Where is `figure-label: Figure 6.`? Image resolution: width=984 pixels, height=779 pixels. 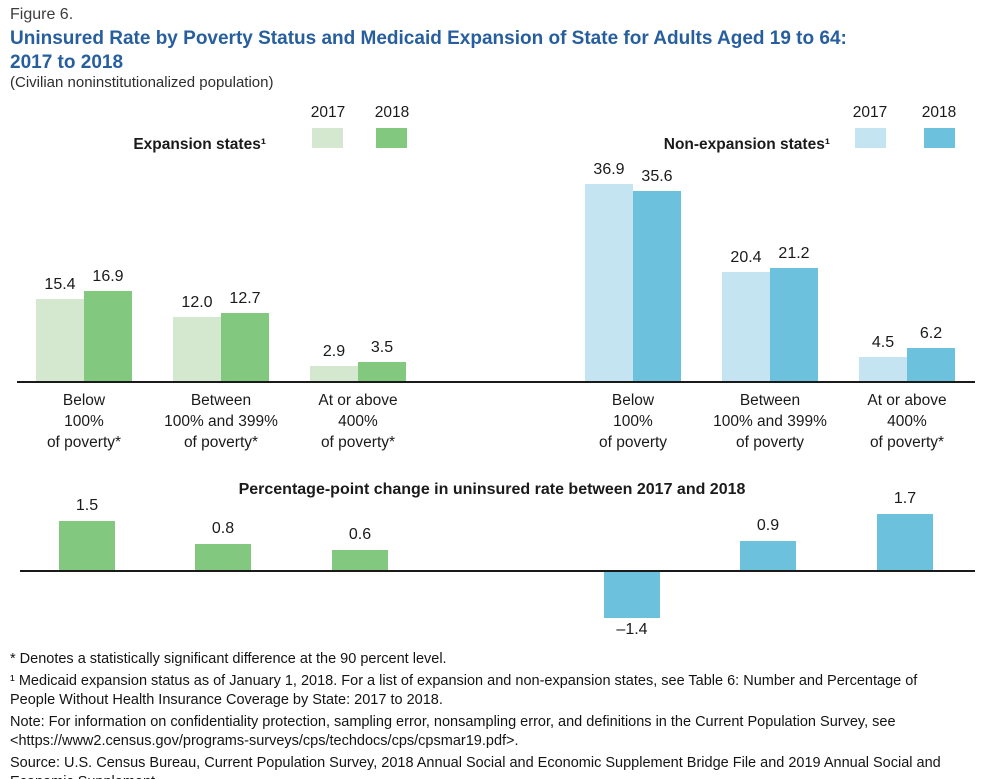
figure-label: Figure 6. is located at coordinates (42, 14).